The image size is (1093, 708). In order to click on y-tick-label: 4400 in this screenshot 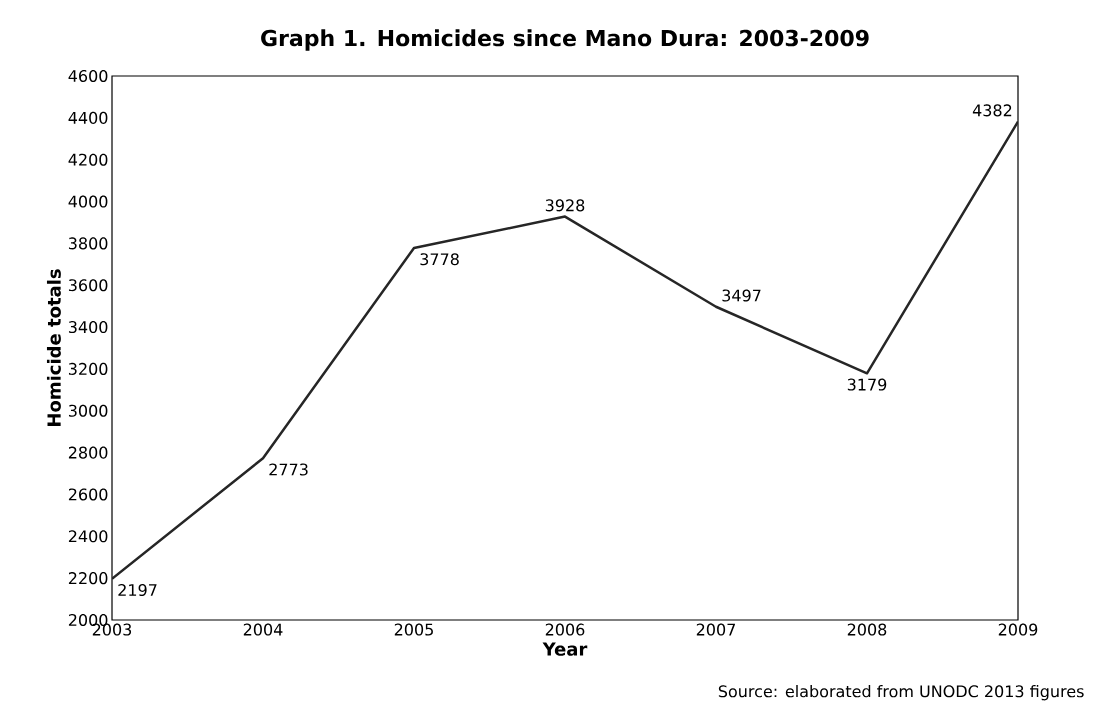, I will do `click(88, 117)`.